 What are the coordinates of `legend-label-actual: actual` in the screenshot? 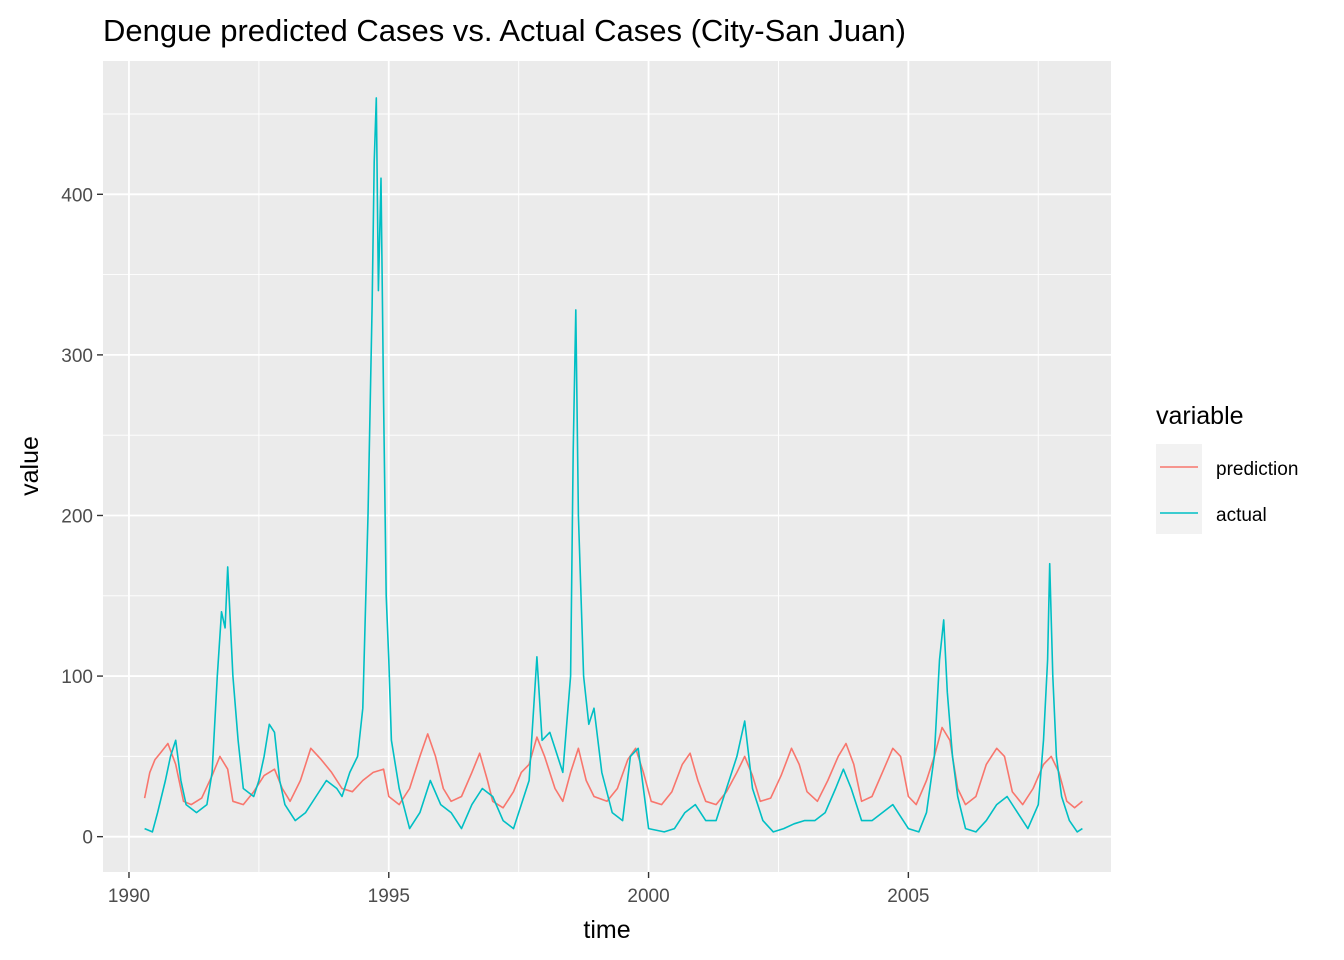 It's located at (1241, 515).